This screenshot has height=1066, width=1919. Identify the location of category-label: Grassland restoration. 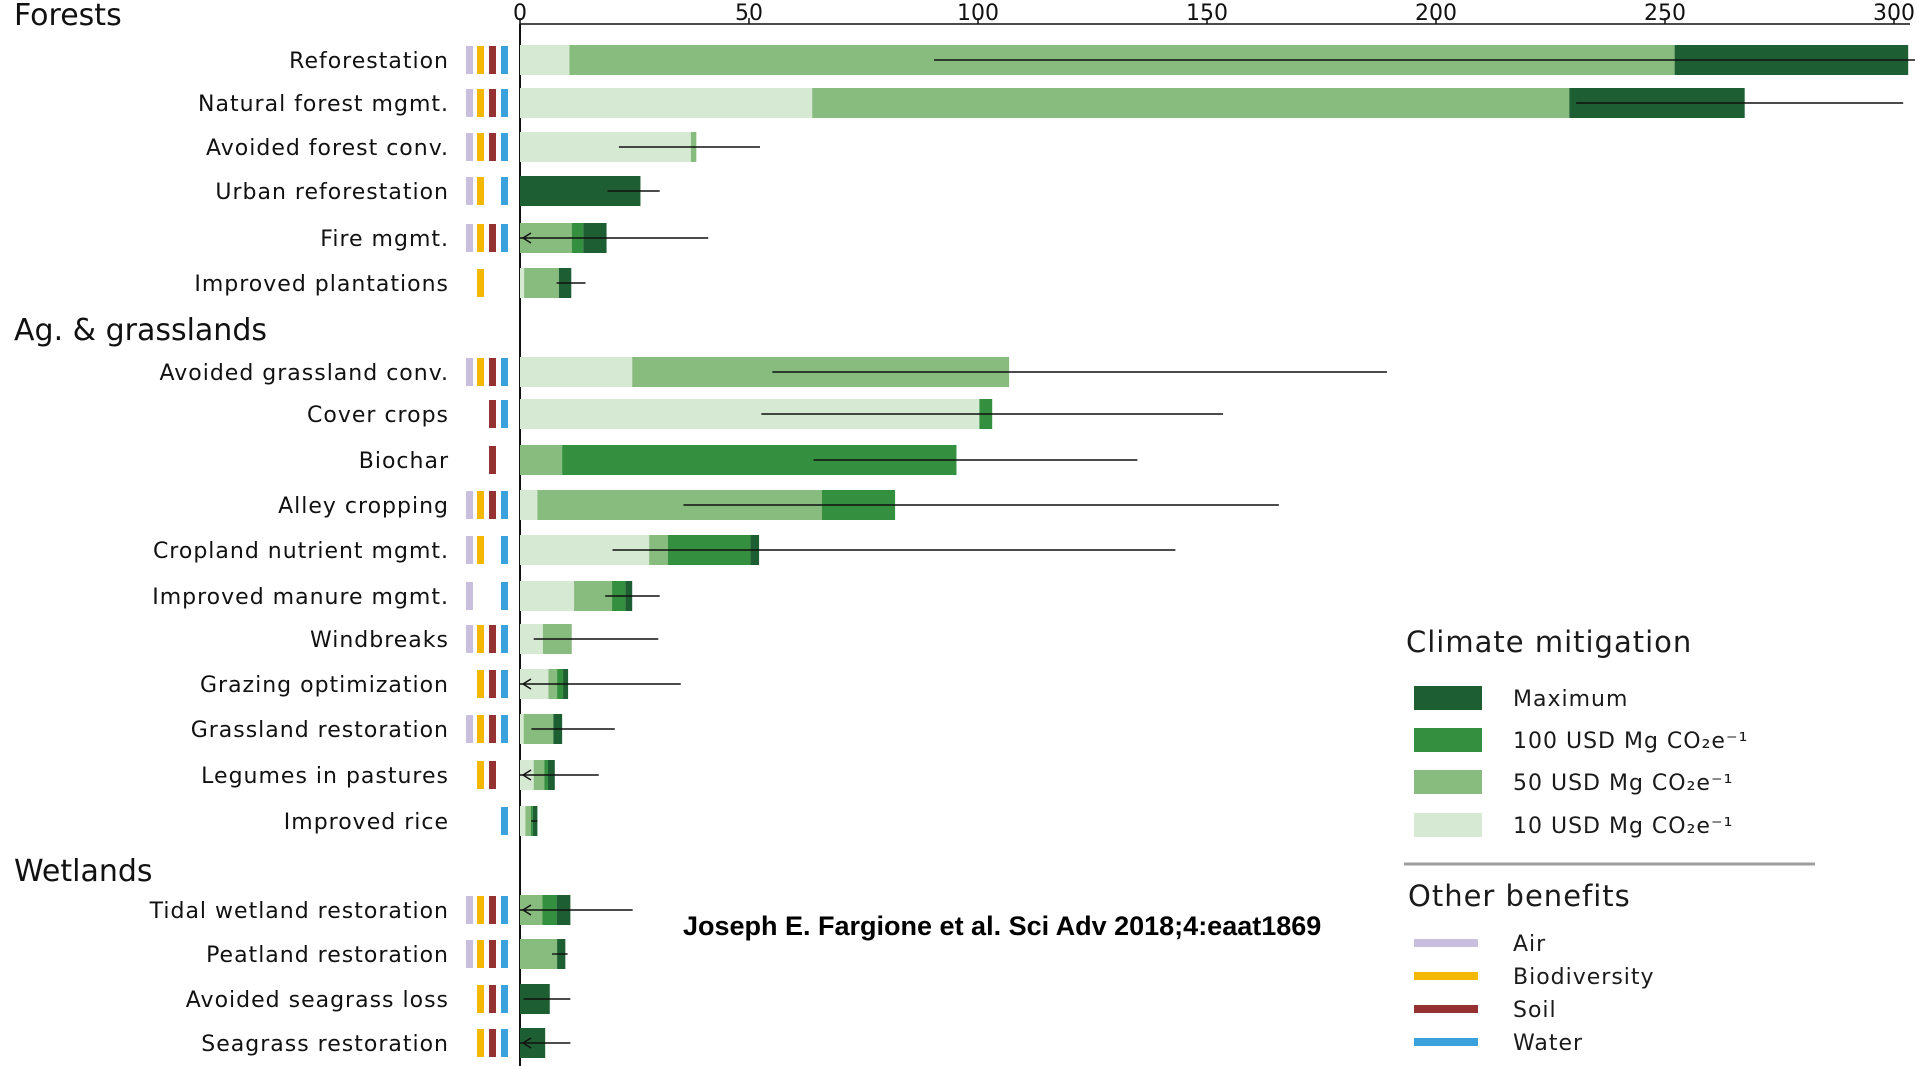
(320, 730).